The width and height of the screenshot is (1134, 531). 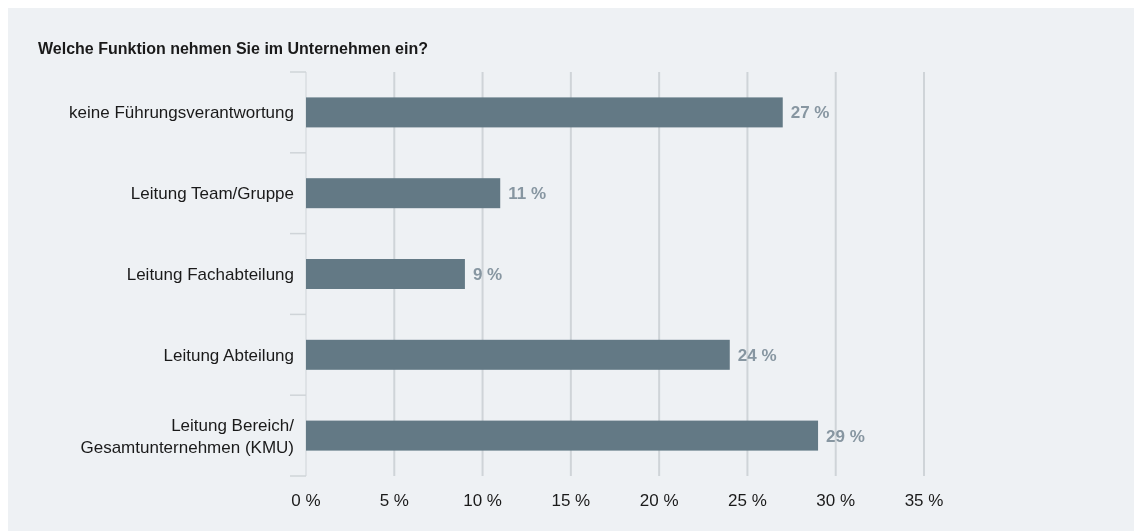 I want to click on y-tick-label: Leitung Abteilung, so click(x=228, y=355).